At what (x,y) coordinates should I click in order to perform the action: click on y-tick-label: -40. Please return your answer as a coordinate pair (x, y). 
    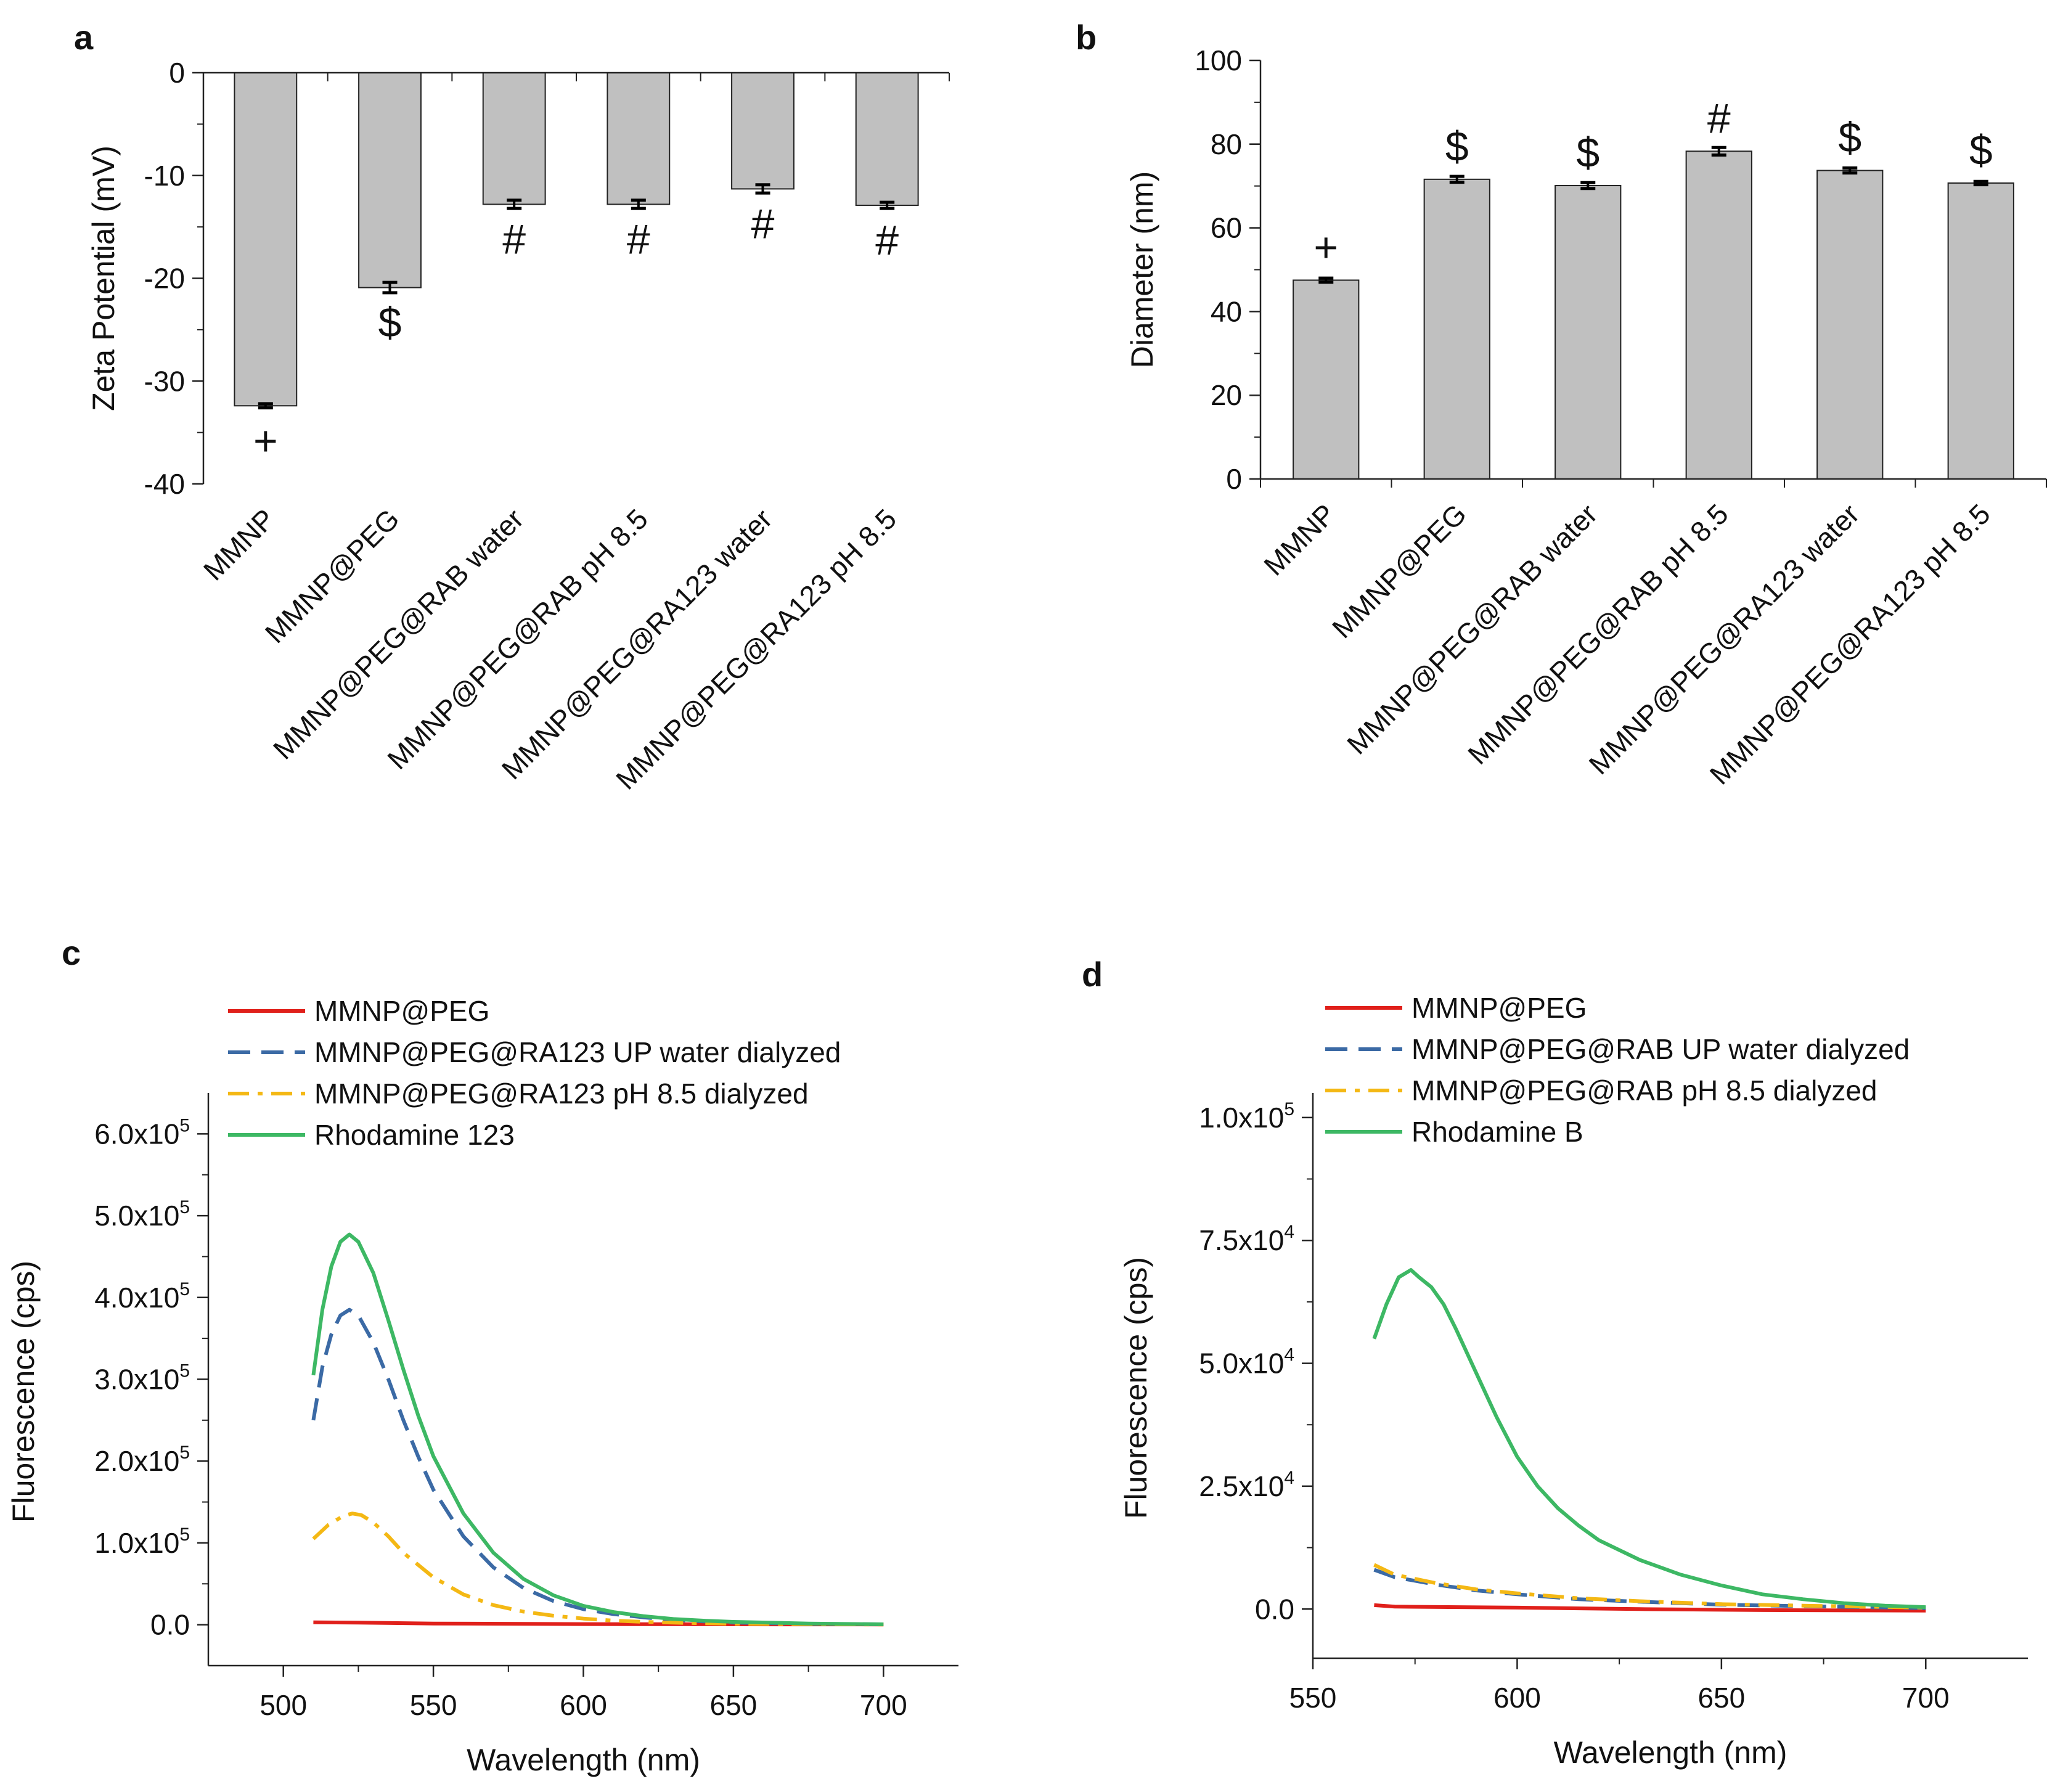
    Looking at the image, I should click on (164, 484).